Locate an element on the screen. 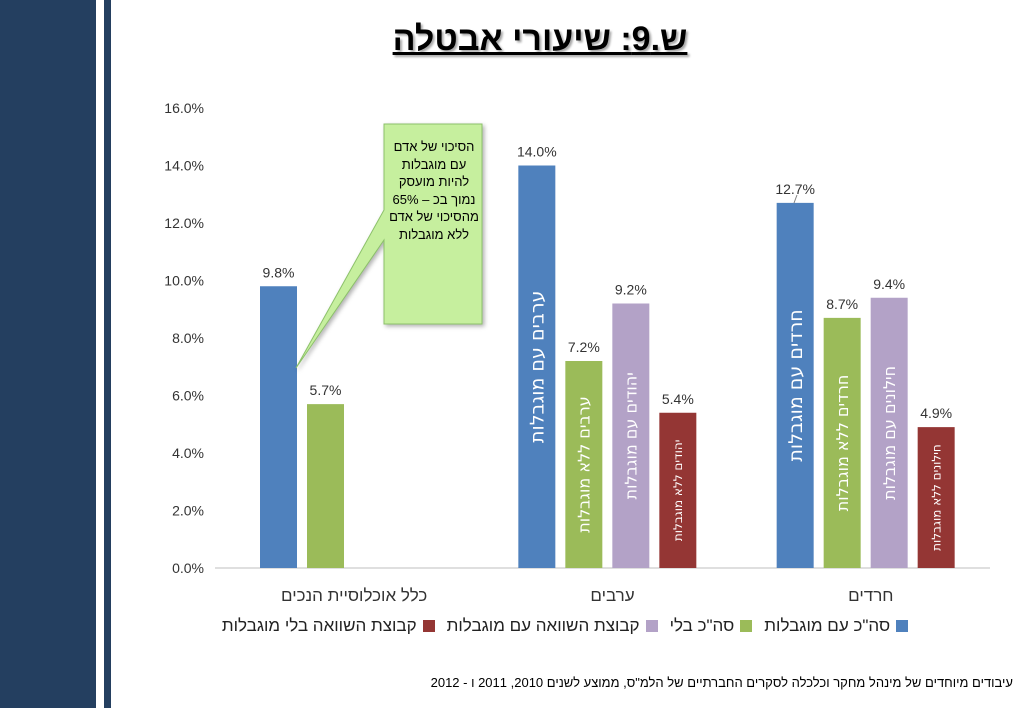  legend-label: סה"כ בלי is located at coordinates (702, 625).